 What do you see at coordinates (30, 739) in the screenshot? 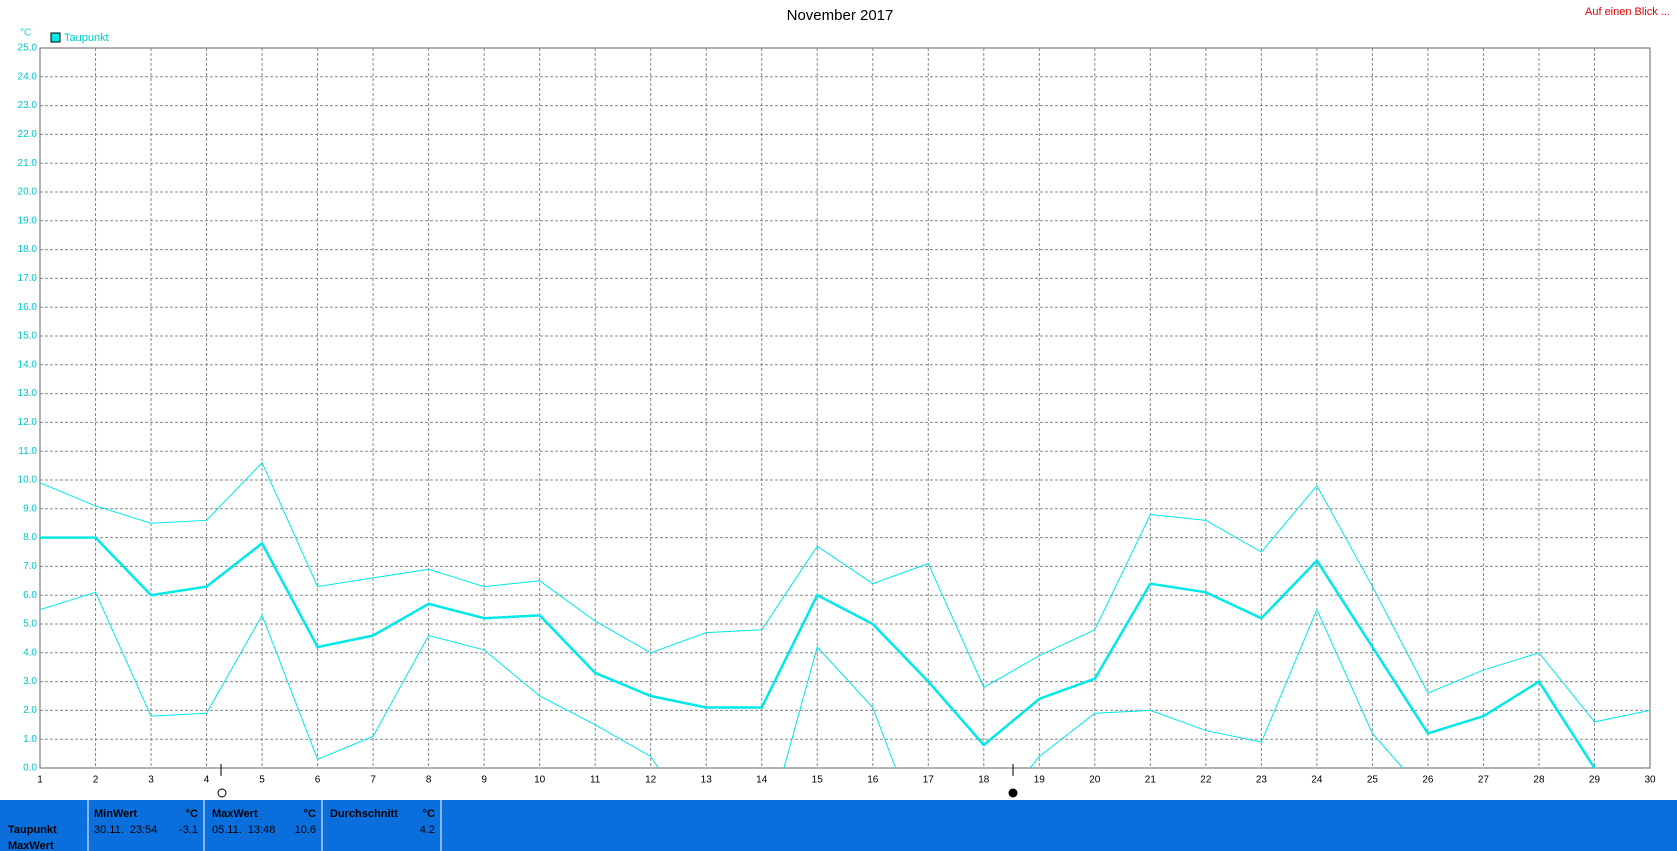
I see `y-tick-label: 1.0` at bounding box center [30, 739].